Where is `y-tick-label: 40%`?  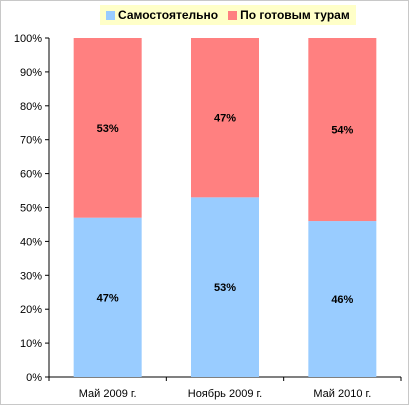 y-tick-label: 40% is located at coordinates (31, 242).